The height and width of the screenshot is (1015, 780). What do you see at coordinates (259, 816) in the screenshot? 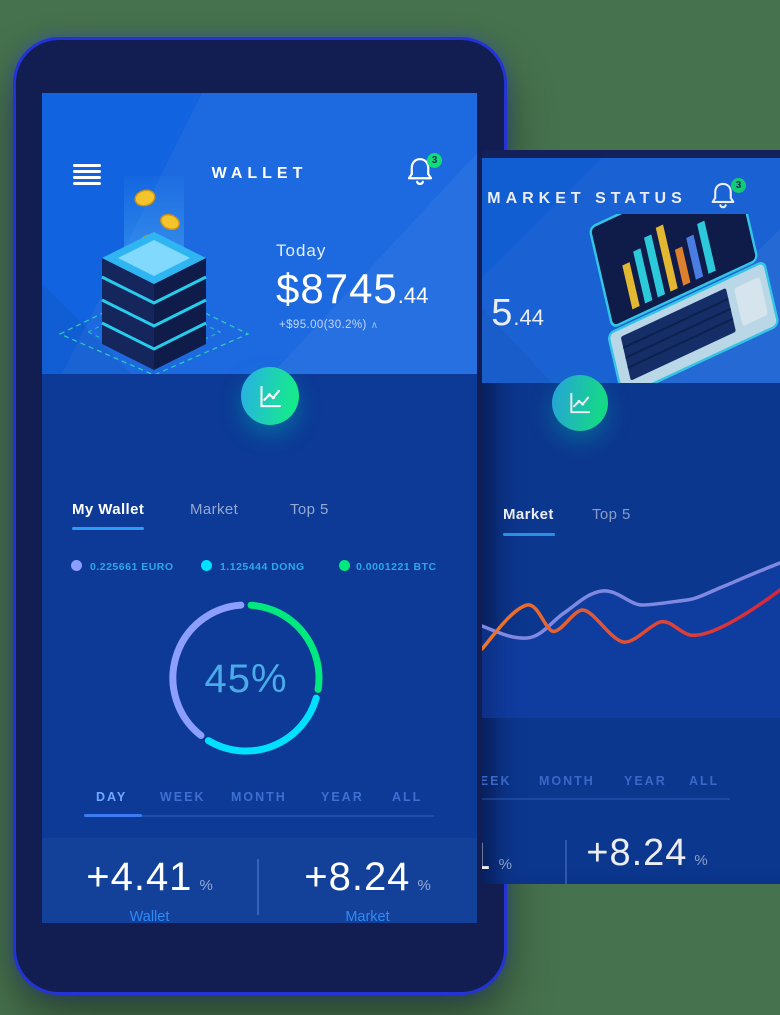
I see `period-track` at bounding box center [259, 816].